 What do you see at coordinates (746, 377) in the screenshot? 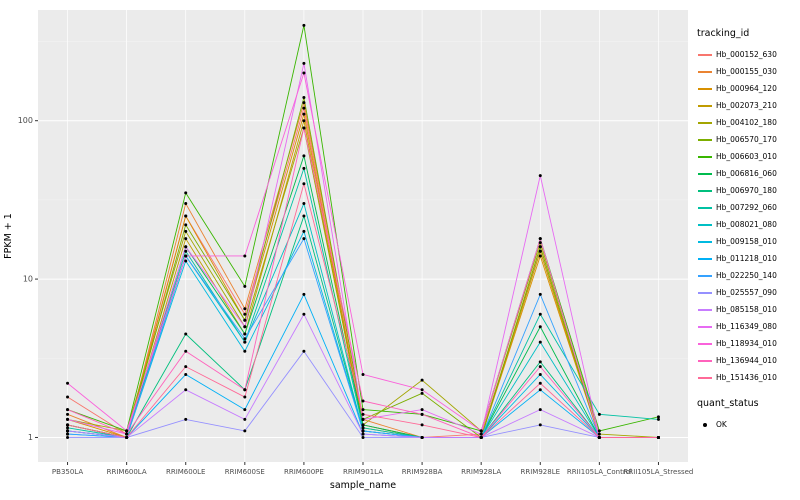
I see `legend-label: Hb_151436_010` at bounding box center [746, 377].